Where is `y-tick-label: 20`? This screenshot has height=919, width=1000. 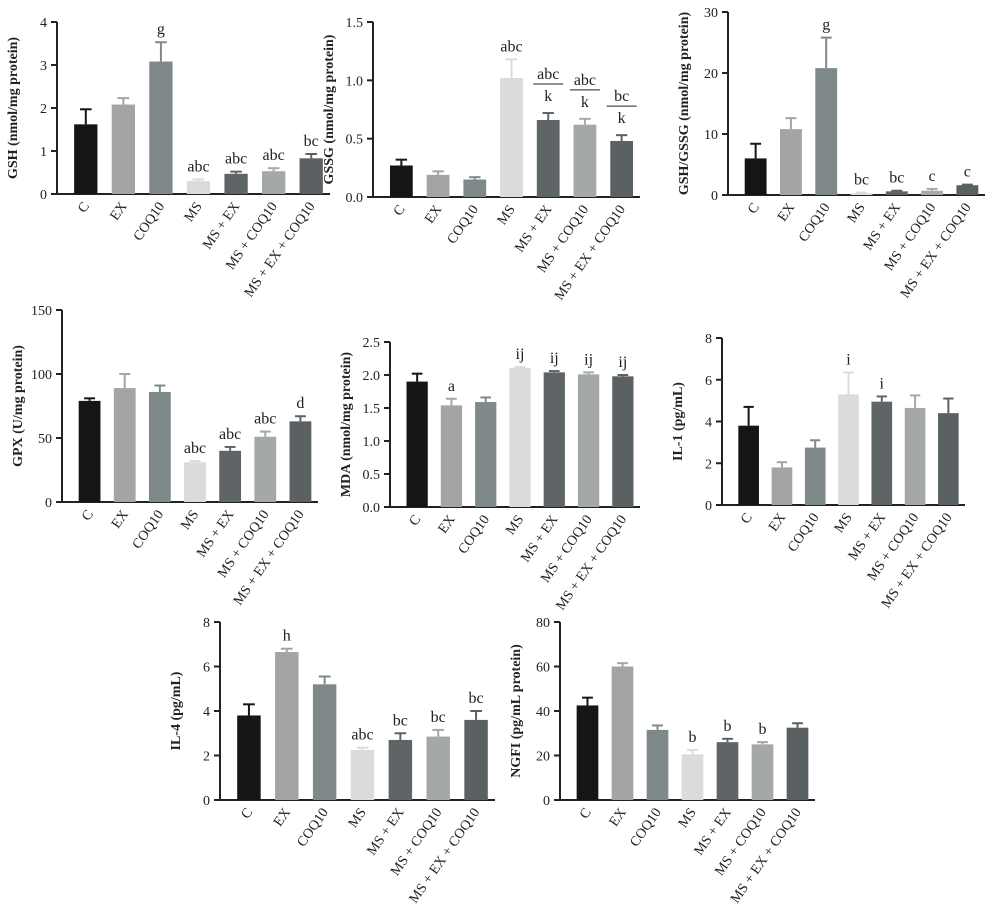
y-tick-label: 20 is located at coordinates (711, 74).